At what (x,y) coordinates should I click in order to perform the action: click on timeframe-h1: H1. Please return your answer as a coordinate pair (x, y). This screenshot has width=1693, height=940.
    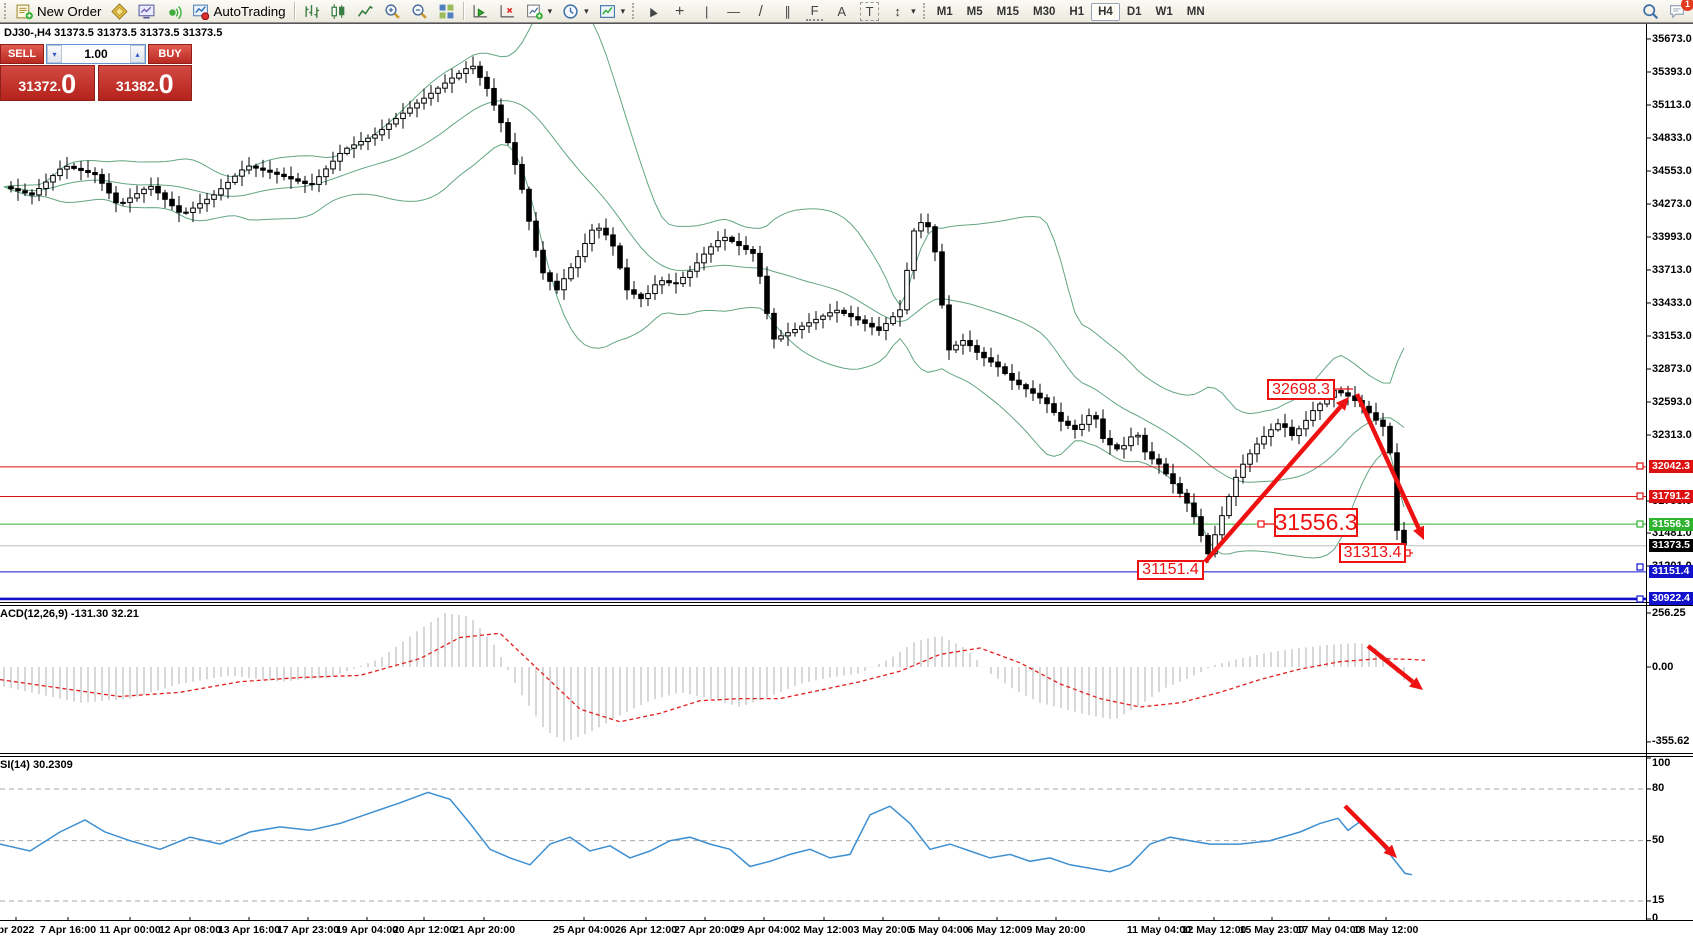
    Looking at the image, I should click on (1077, 12).